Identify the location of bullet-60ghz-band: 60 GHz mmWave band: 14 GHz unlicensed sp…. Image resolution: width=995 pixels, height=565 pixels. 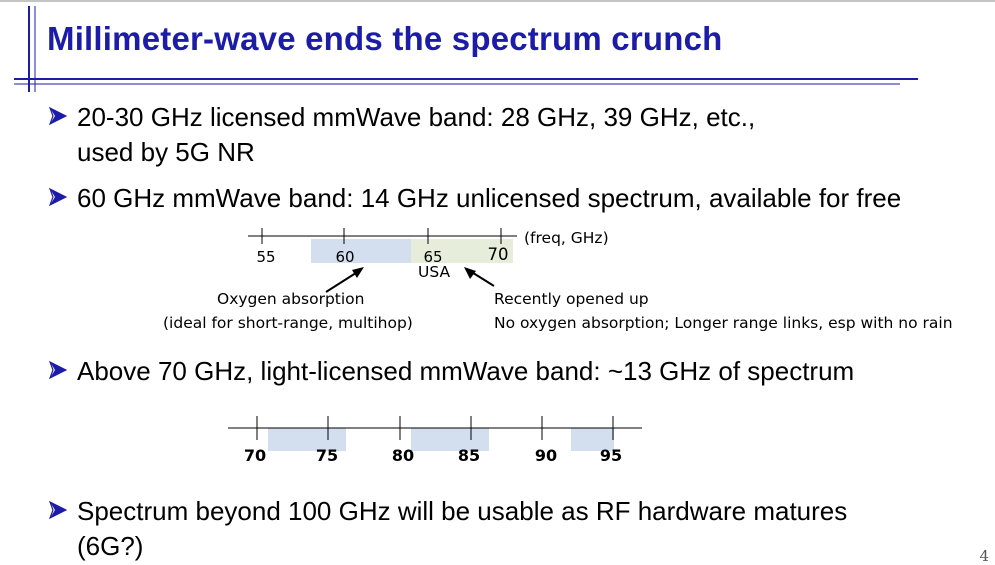
(475, 198).